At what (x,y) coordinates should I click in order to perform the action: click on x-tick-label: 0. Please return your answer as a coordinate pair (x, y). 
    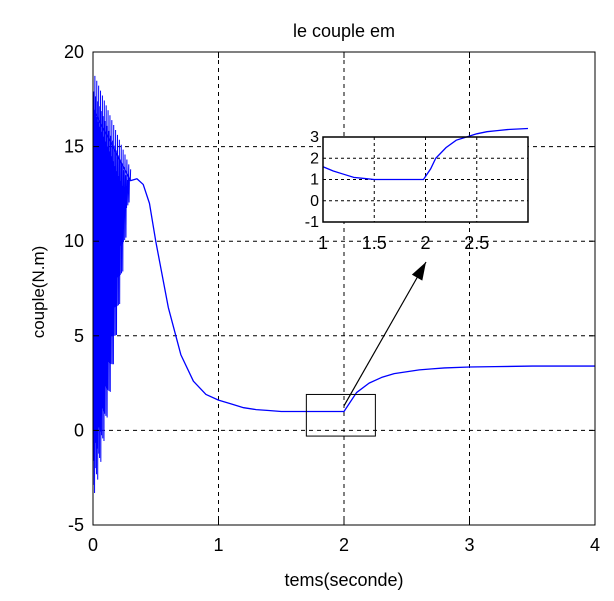
    Looking at the image, I should click on (93, 545).